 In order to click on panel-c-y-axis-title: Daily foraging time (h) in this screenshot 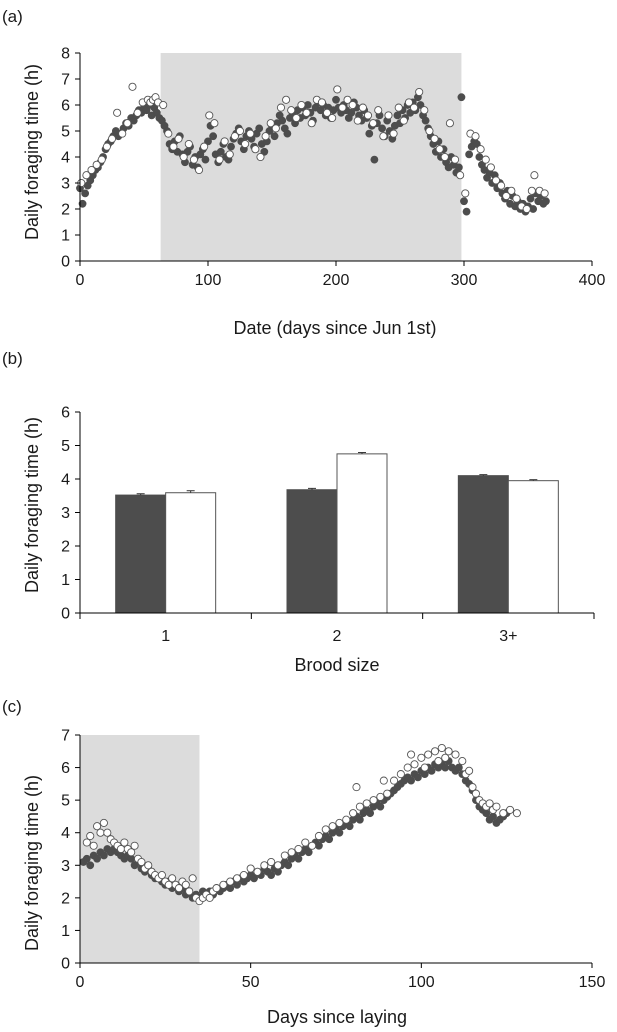, I will do `click(32, 863)`.